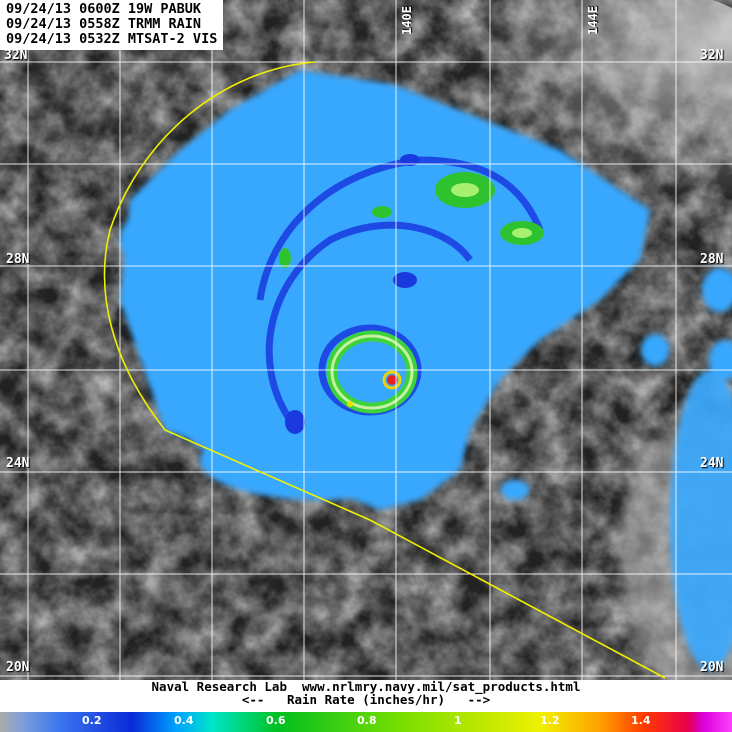  I want to click on east-band, so click(701, 520).